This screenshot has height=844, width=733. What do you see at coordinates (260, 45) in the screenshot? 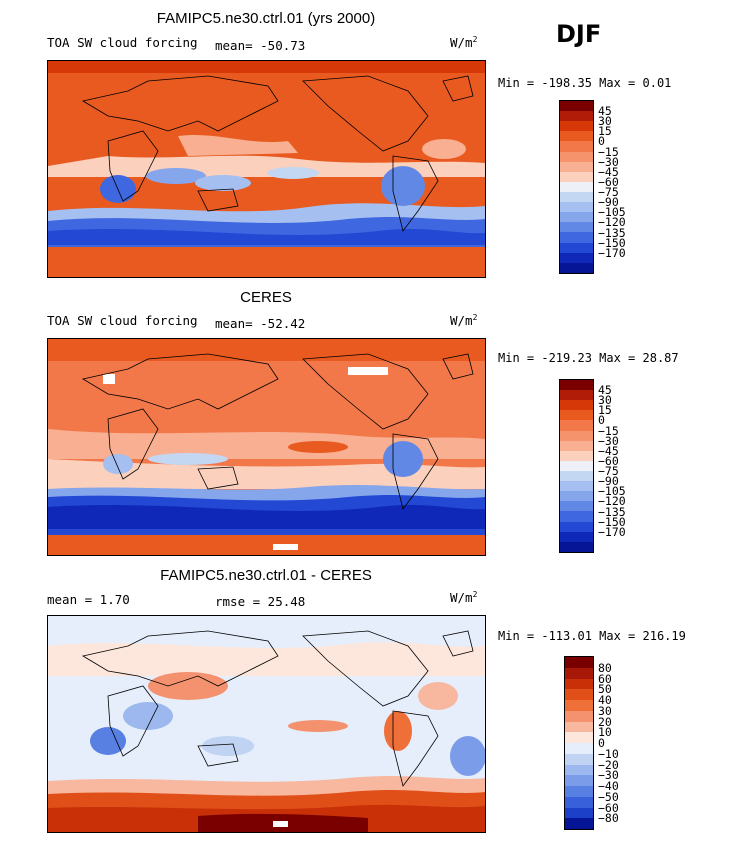
I see `panel-1-mean-label: mean= -50.73` at bounding box center [260, 45].